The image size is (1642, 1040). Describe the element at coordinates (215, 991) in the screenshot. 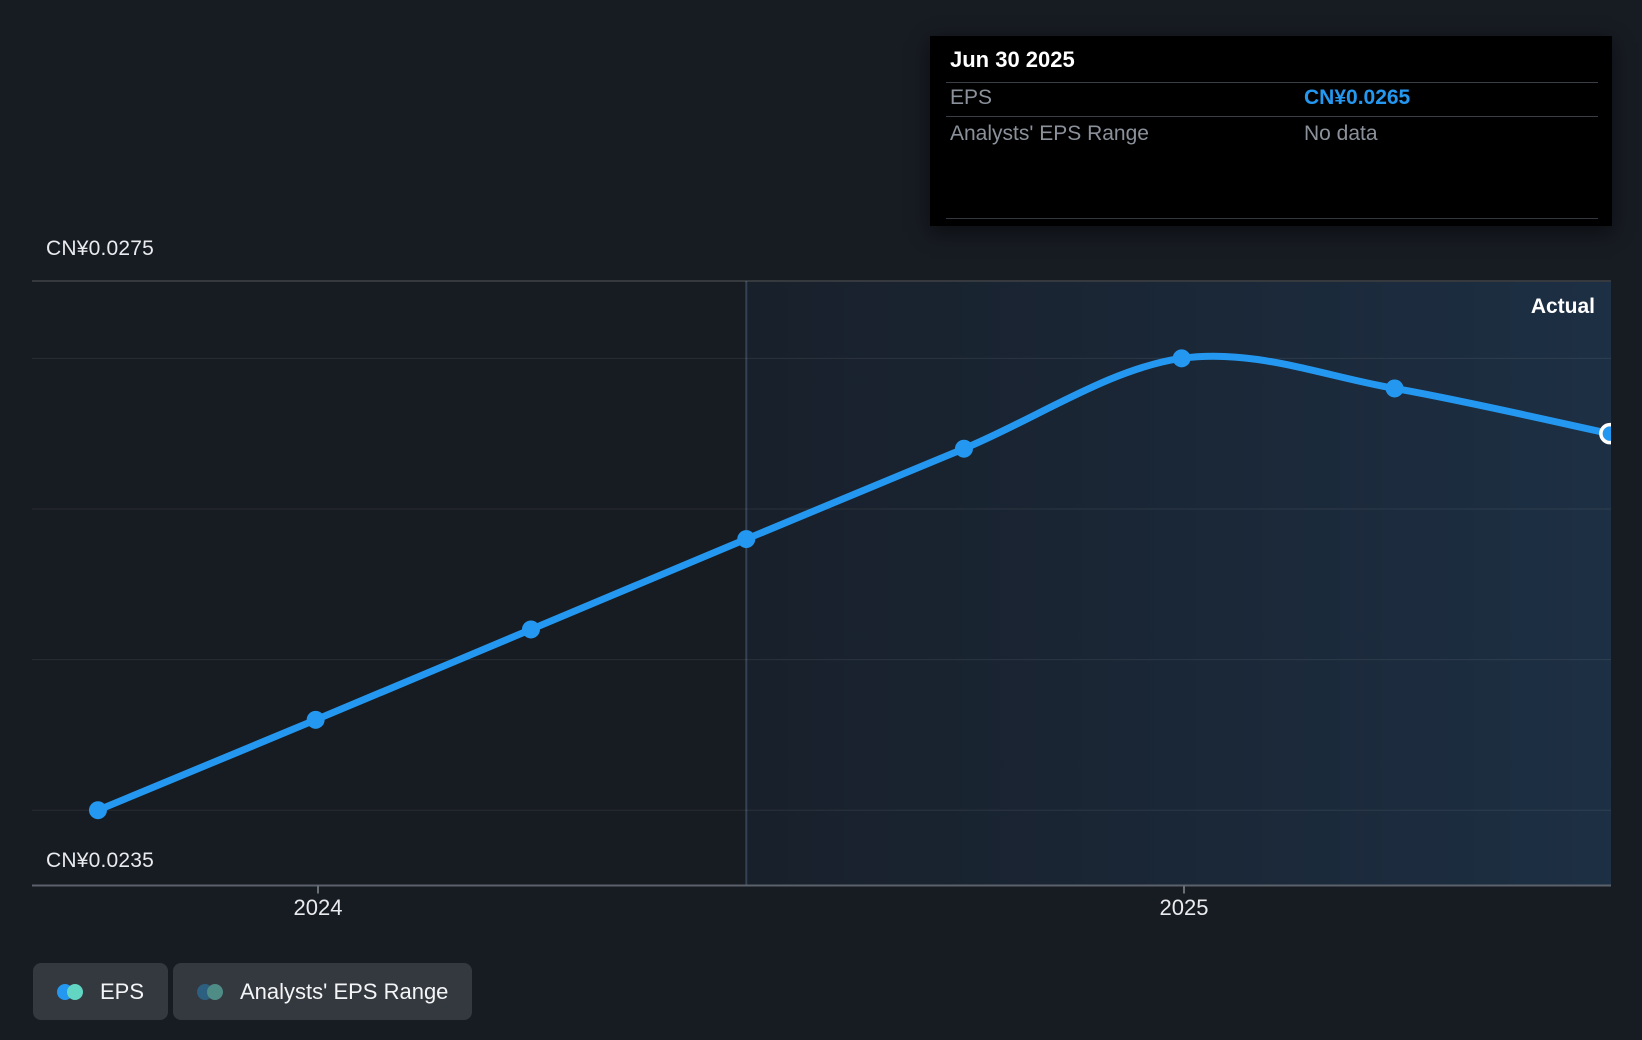

I see `range-color-dot-teal` at that location.